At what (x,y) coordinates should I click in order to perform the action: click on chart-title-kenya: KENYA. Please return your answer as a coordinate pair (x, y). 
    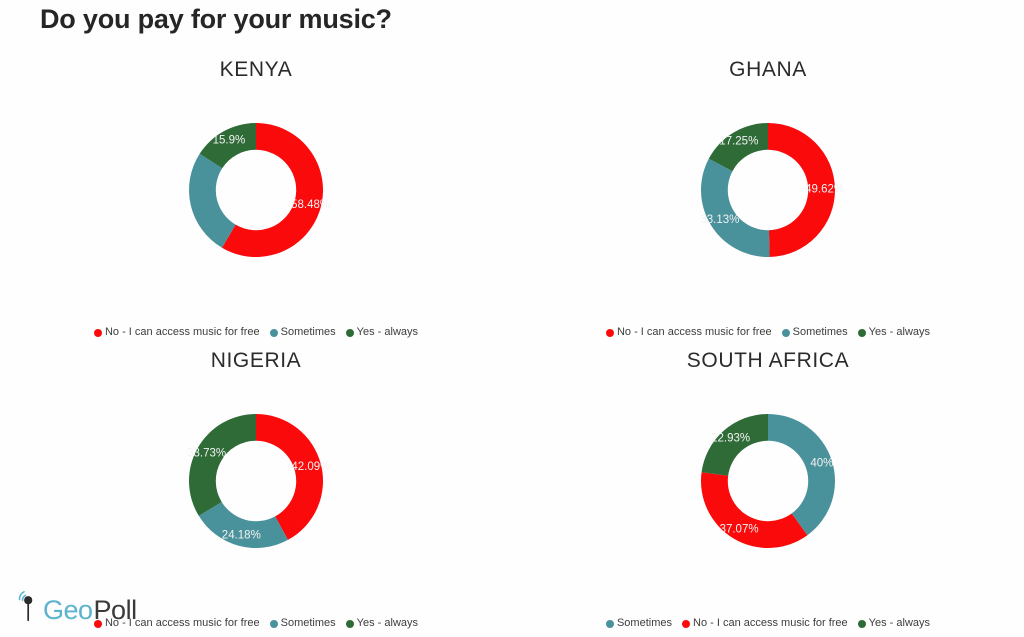
    Looking at the image, I should click on (256, 69).